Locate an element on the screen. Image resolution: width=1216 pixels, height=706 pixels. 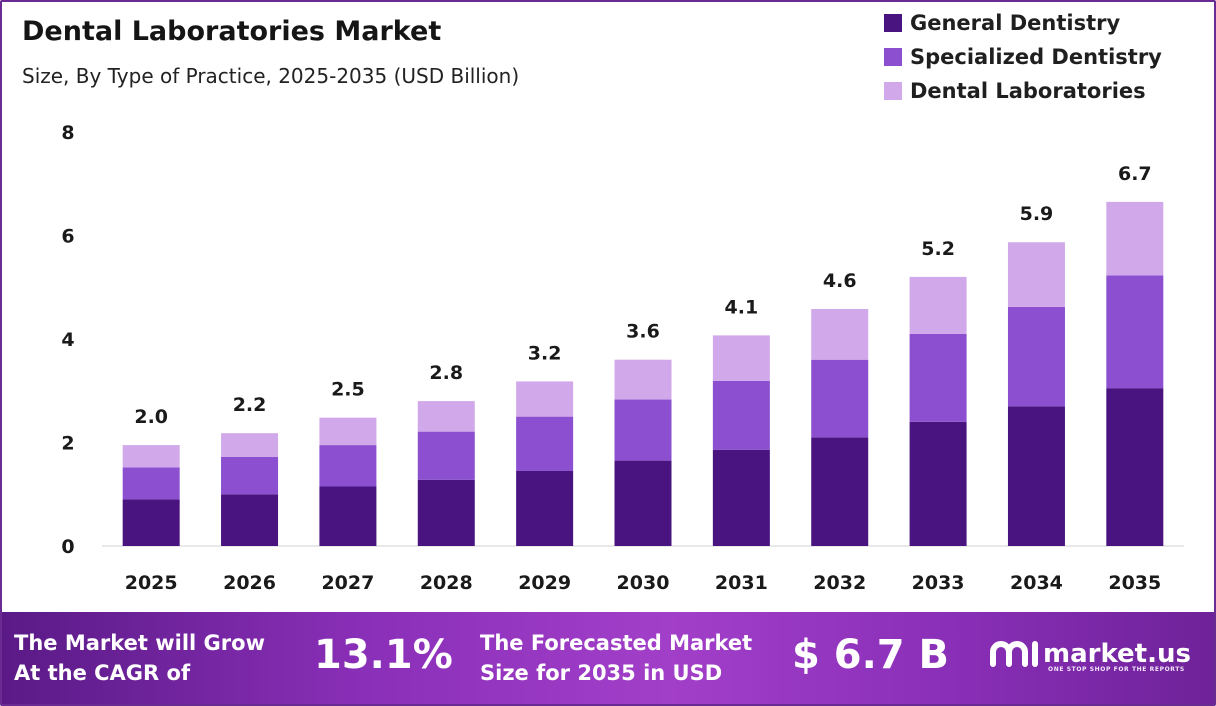
y-tick-label: 2 is located at coordinates (67, 444).